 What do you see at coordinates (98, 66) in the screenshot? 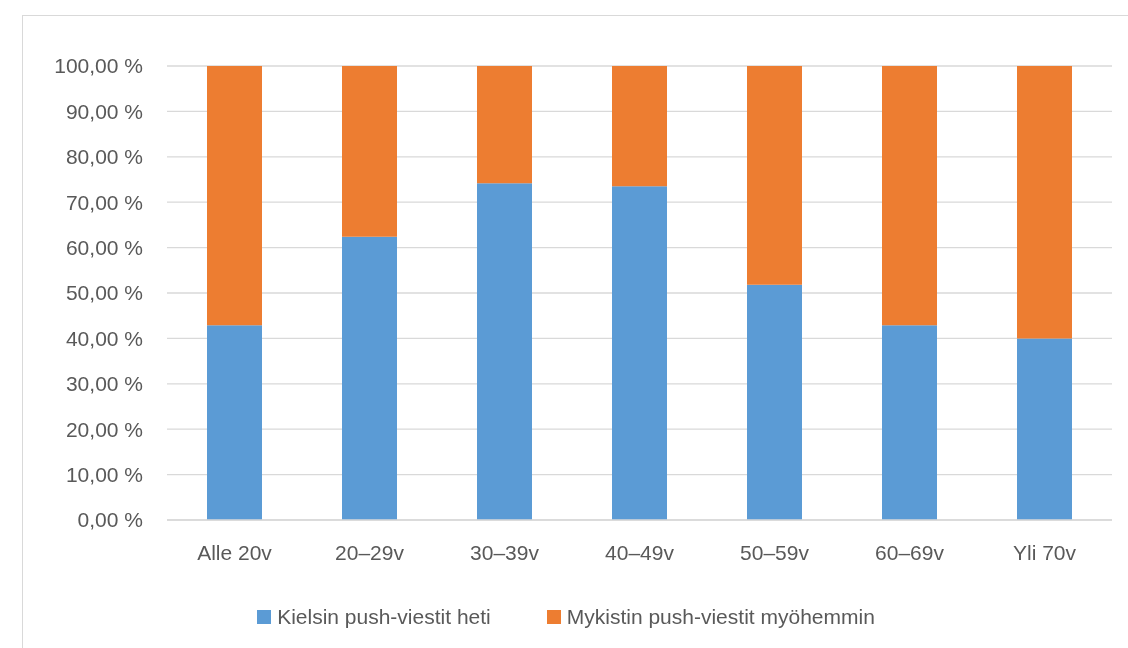
I see `y-tick-label: 100,00 %` at bounding box center [98, 66].